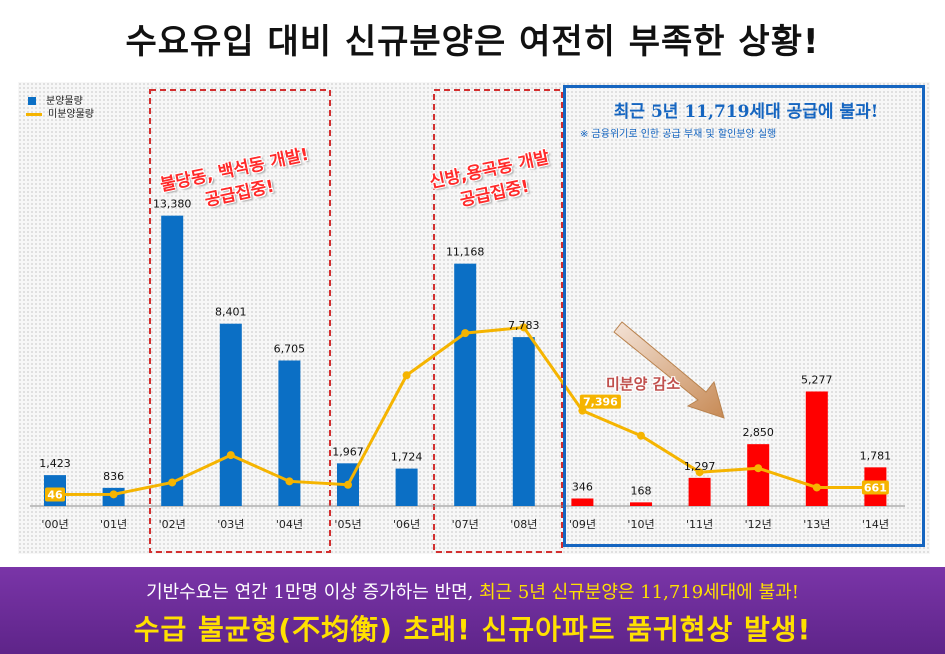 The image size is (945, 654). I want to click on x-tick-0: '00년, so click(54, 524).